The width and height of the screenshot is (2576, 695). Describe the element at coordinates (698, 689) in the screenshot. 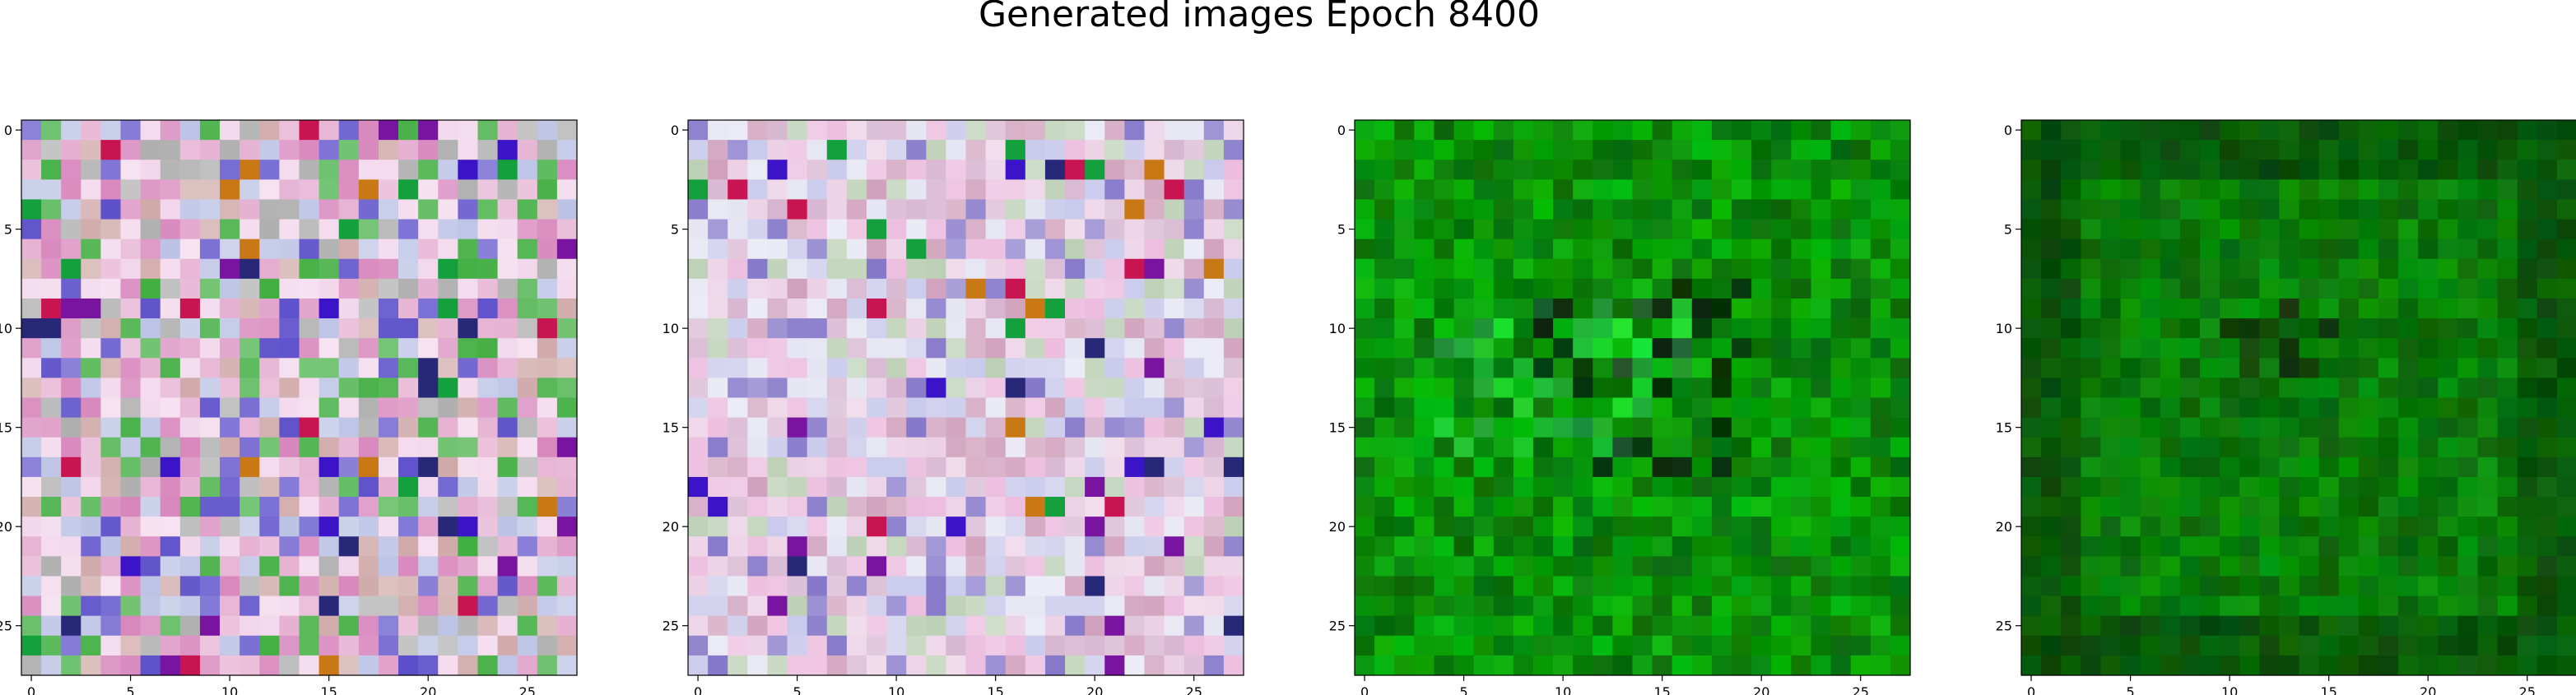

I see `x-tick-label: 0` at that location.